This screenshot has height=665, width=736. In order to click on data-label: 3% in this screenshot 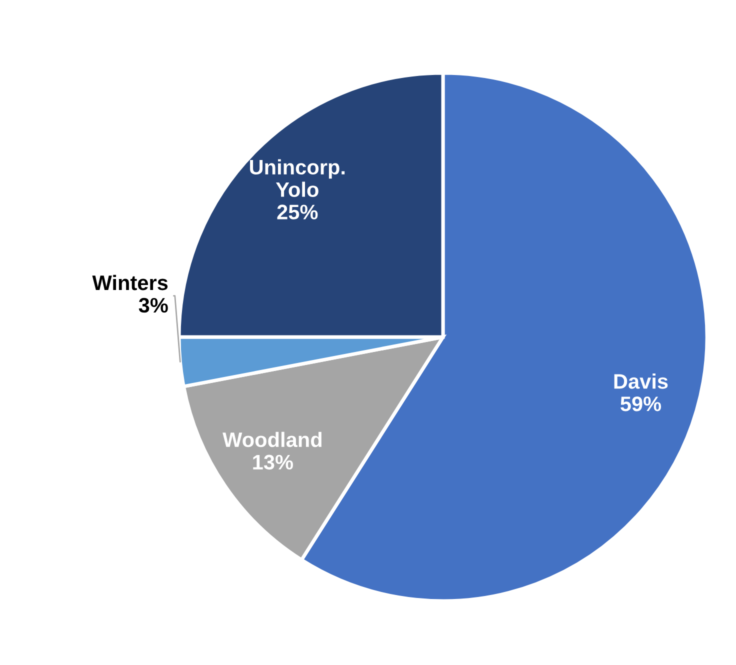, I will do `click(153, 305)`.